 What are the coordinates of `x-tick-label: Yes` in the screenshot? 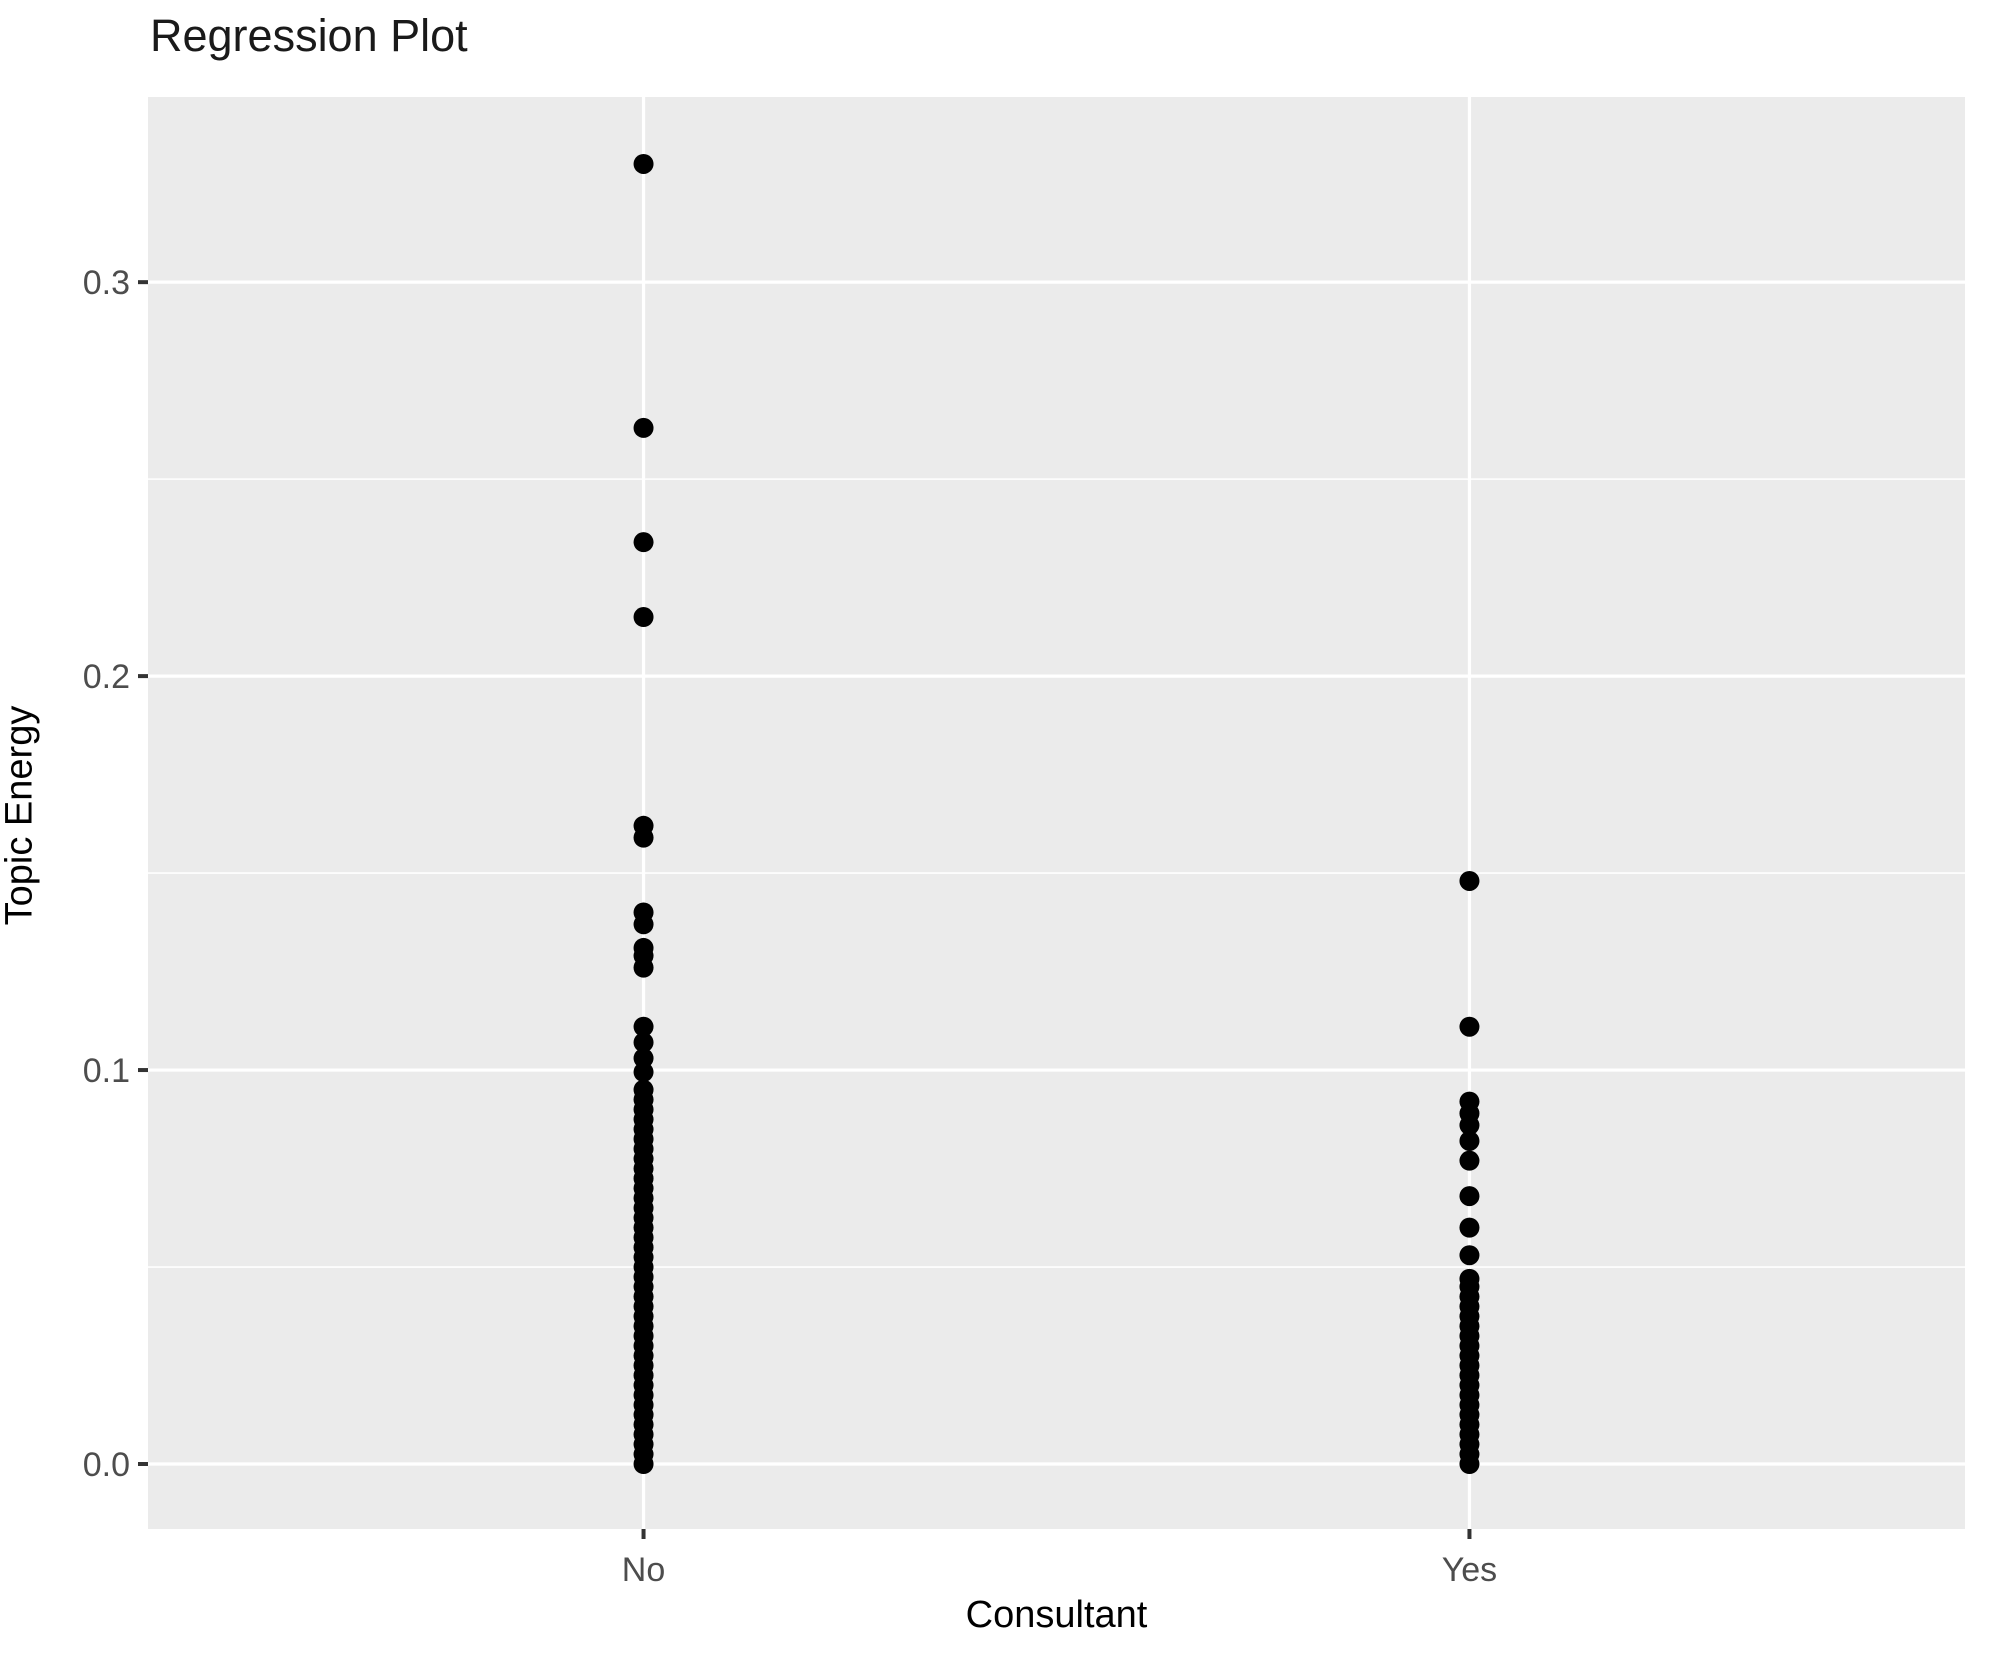 It's located at (1469, 1570).